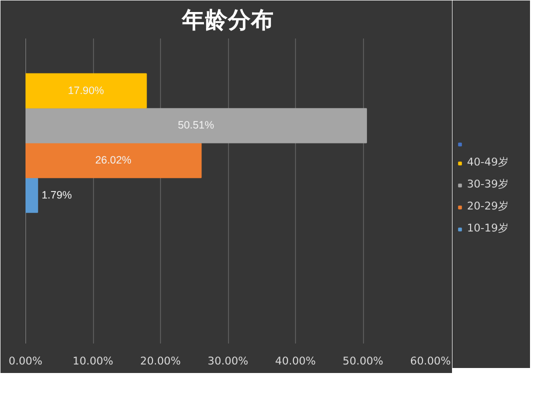  What do you see at coordinates (488, 207) in the screenshot?
I see `legend-label: 20-29岁` at bounding box center [488, 207].